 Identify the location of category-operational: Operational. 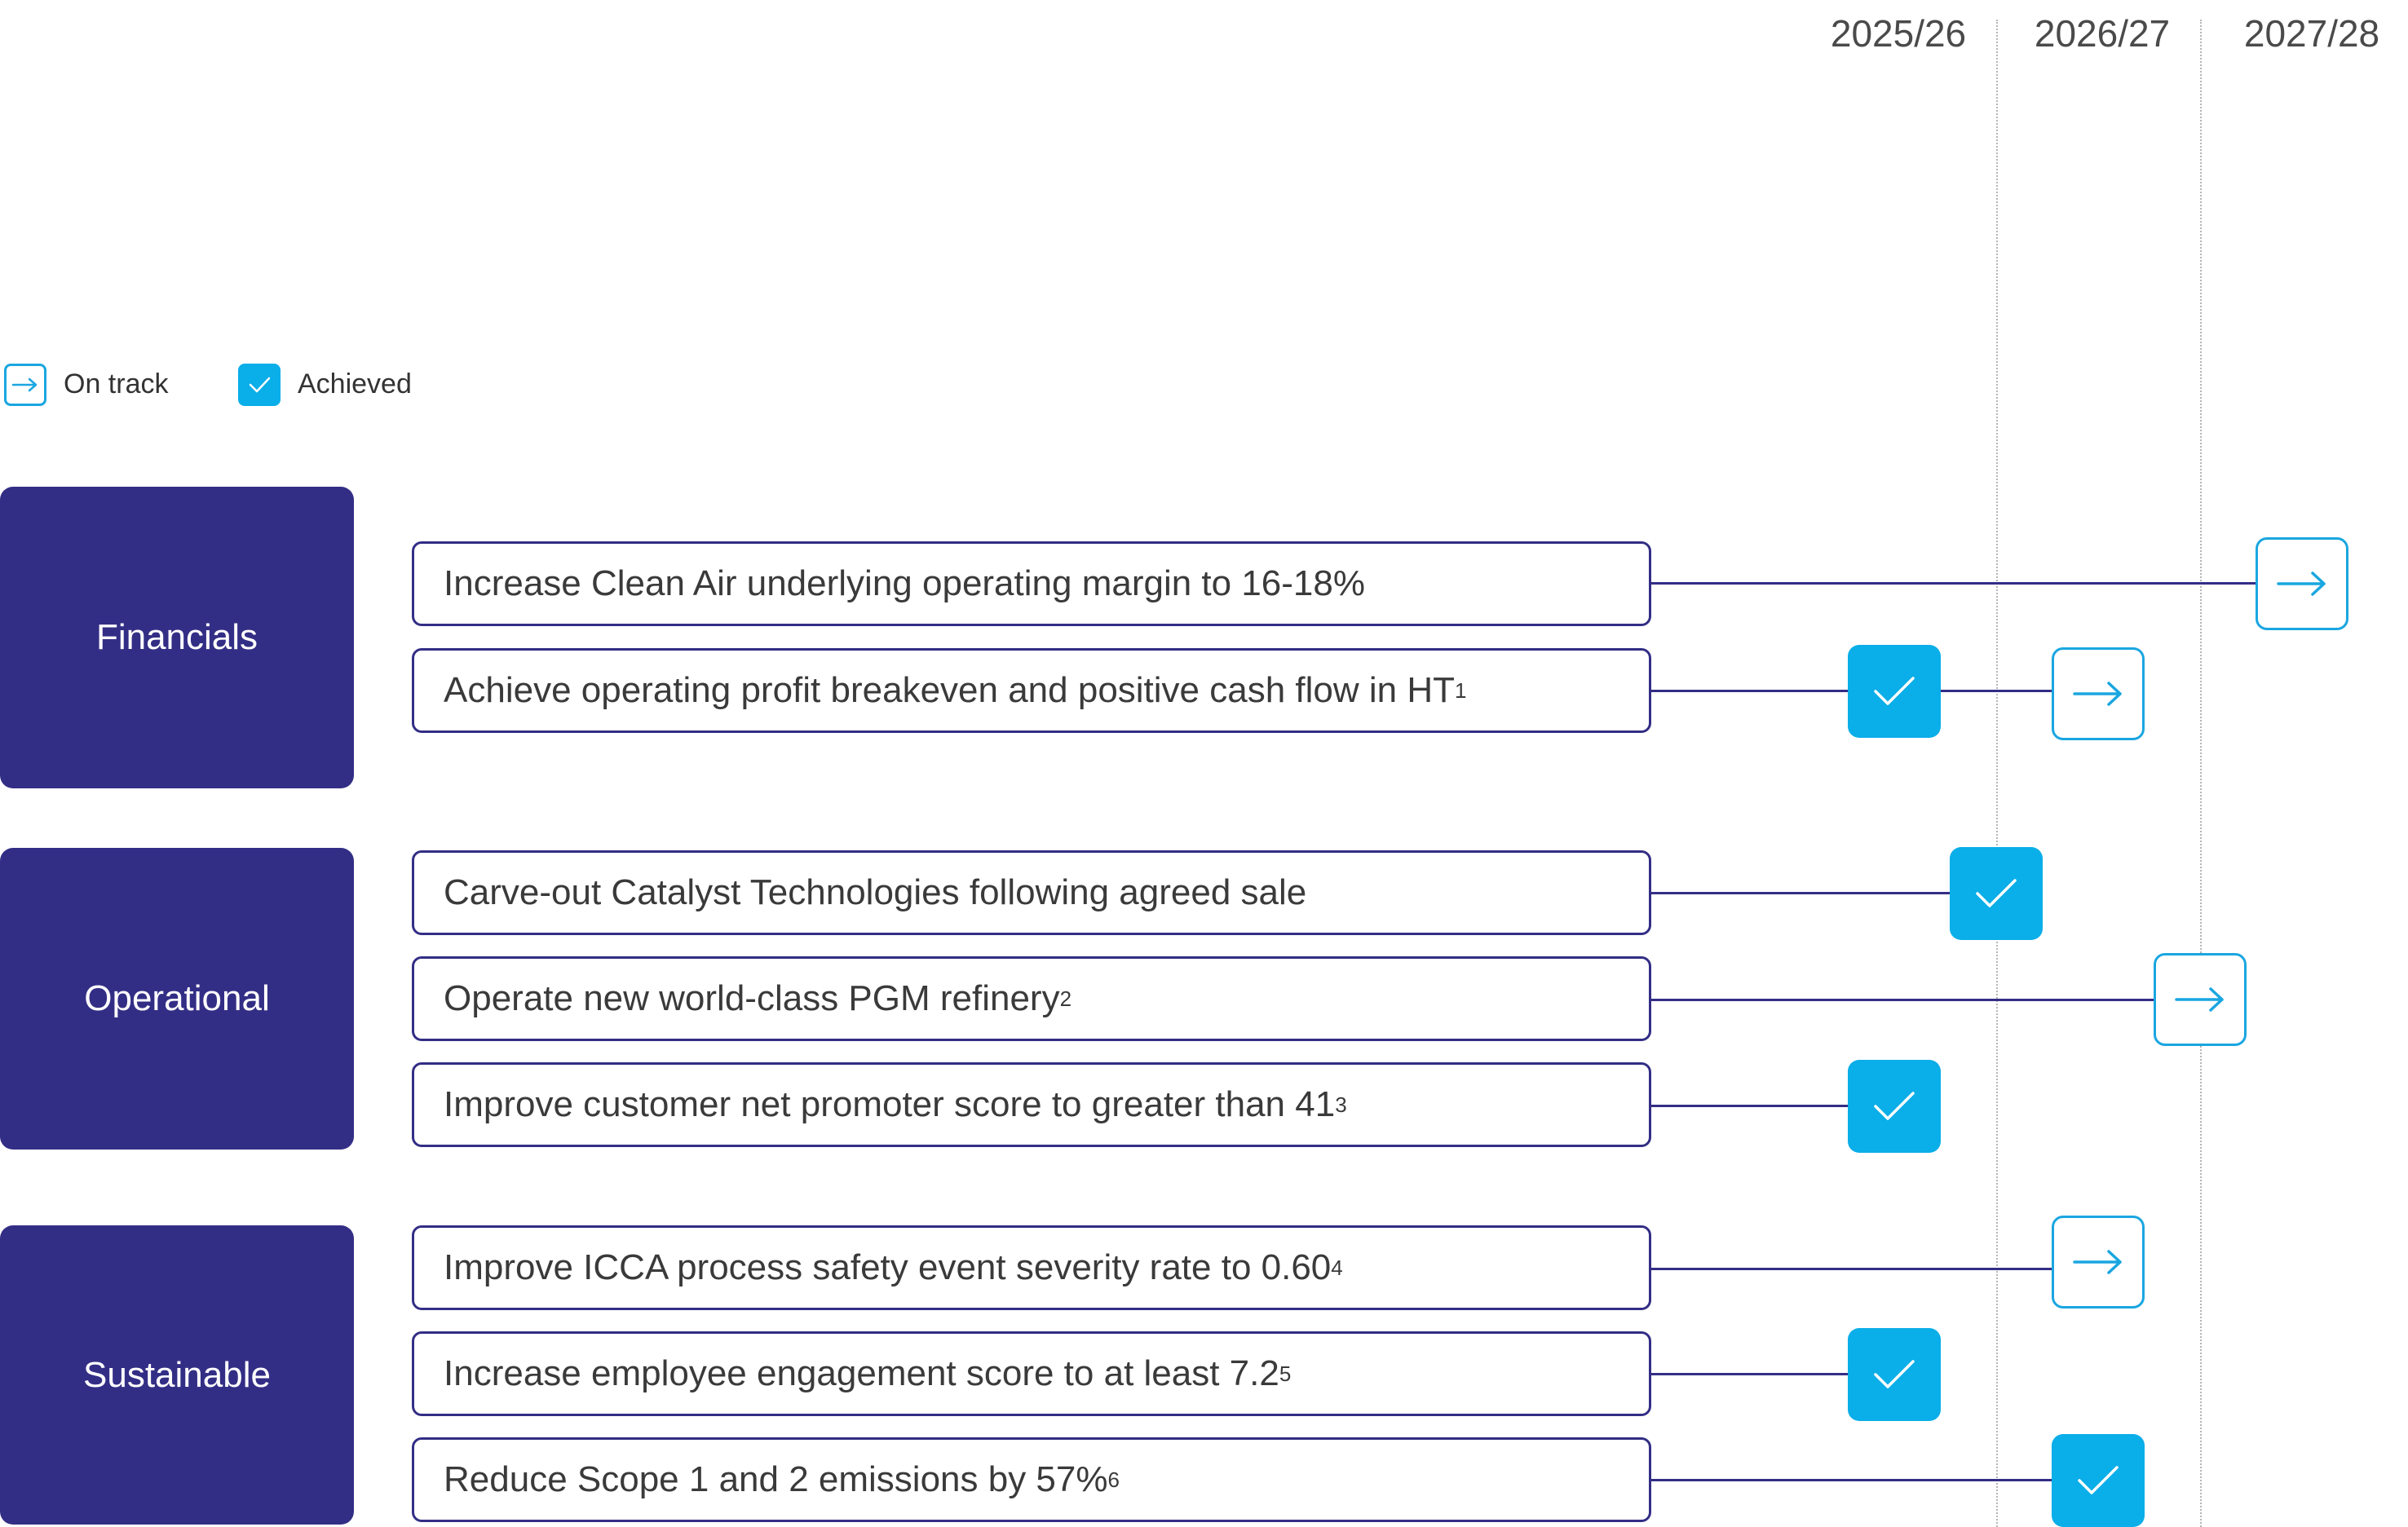
(177, 999).